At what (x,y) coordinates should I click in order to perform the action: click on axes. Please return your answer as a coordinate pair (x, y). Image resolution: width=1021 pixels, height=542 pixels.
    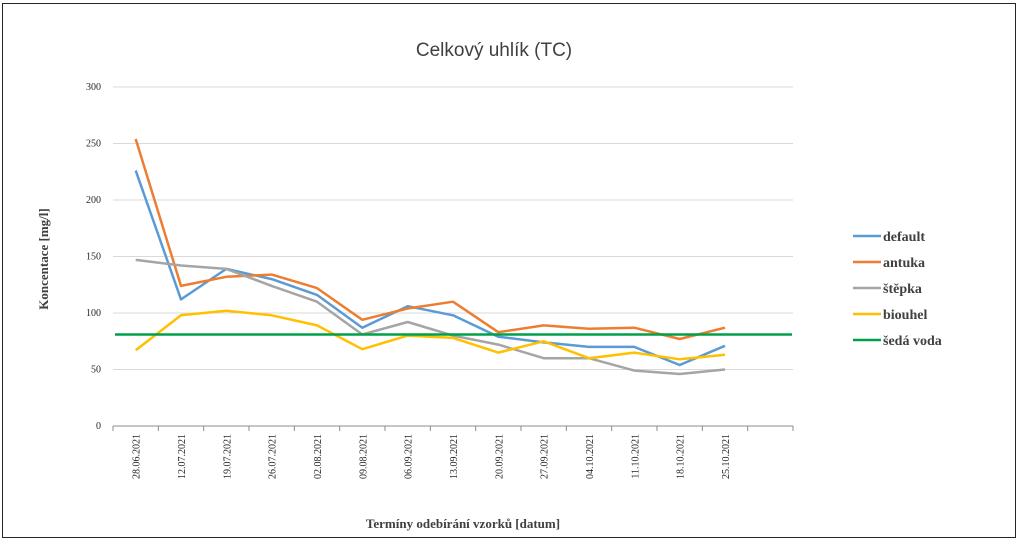
    Looking at the image, I should click on (453, 428).